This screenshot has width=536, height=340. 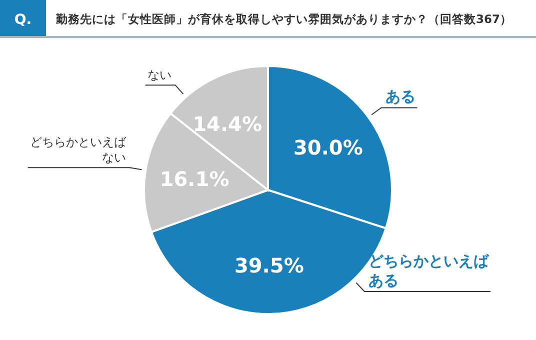 I want to click on chart-title: 勤務先には「女性医師」が育休を取得しやすい雰囲気がありますか？（回答数367）, so click(x=283, y=19).